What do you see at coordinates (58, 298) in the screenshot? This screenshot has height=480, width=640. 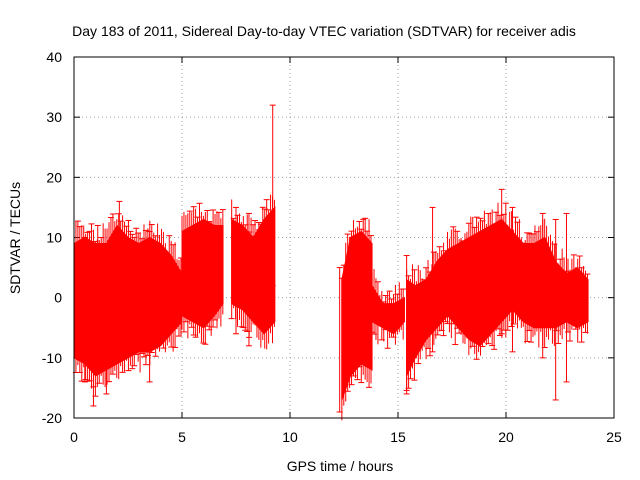 I see `y-tick-label: 0` at bounding box center [58, 298].